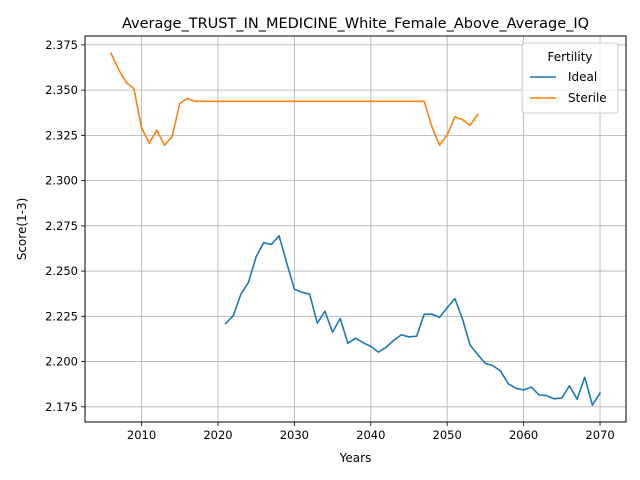  I want to click on y-tick-label: 2.250, so click(61, 271).